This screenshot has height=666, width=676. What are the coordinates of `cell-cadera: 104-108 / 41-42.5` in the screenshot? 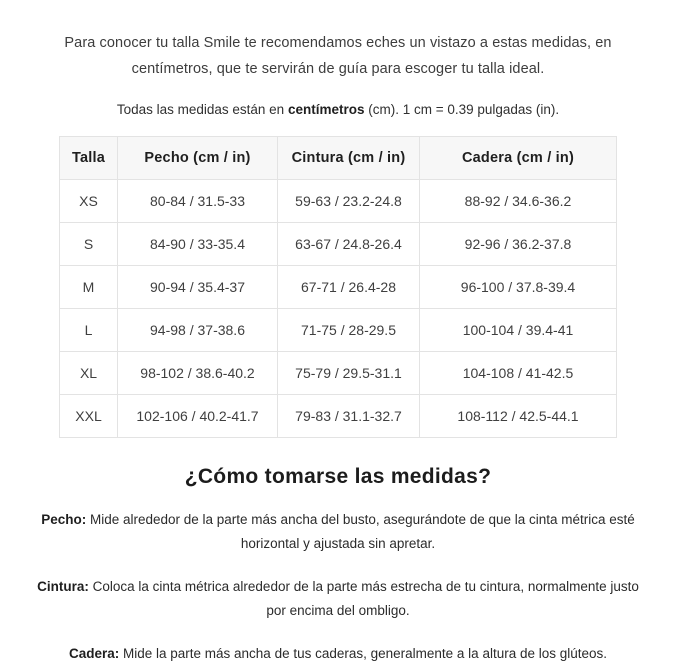 It's located at (518, 373).